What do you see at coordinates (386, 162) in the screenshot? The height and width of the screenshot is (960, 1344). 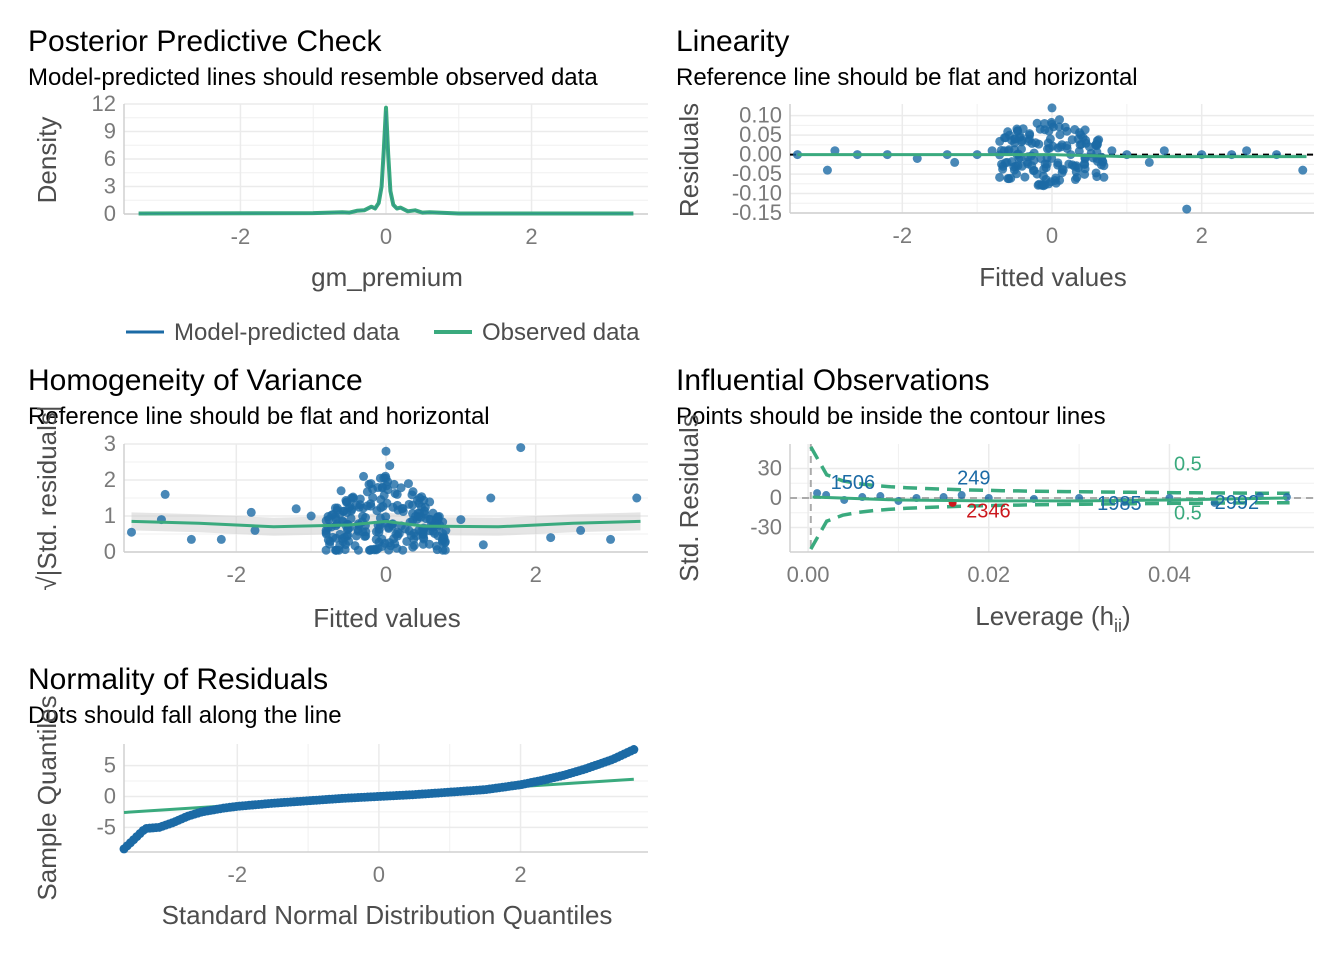 I see `ppc-model-line` at bounding box center [386, 162].